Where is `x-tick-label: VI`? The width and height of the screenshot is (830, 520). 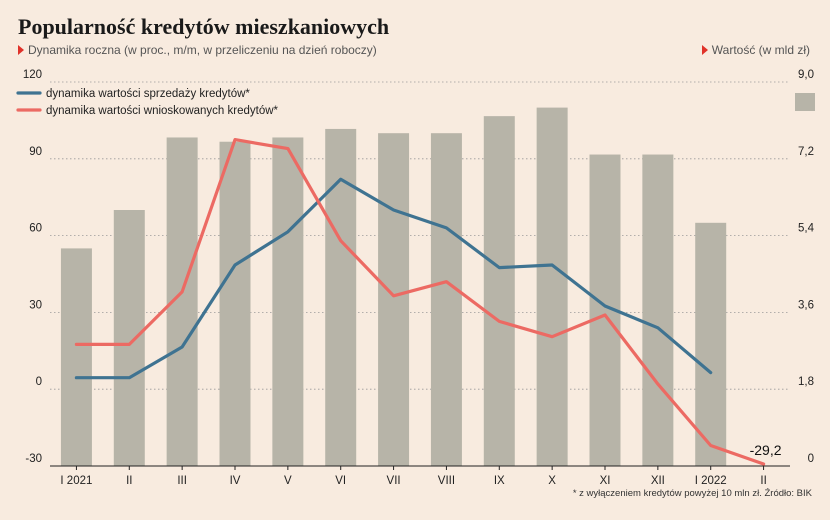 x-tick-label: VI is located at coordinates (340, 481).